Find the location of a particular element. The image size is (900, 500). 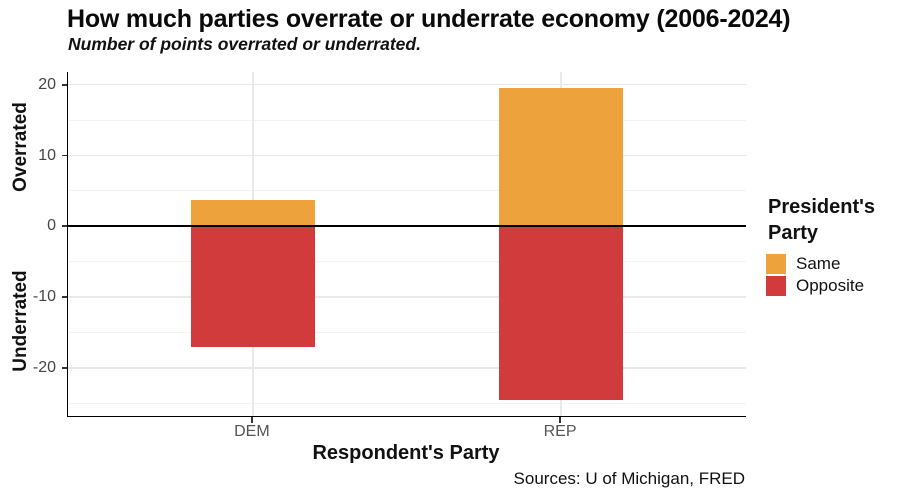

legend-label: Same is located at coordinates (818, 263).